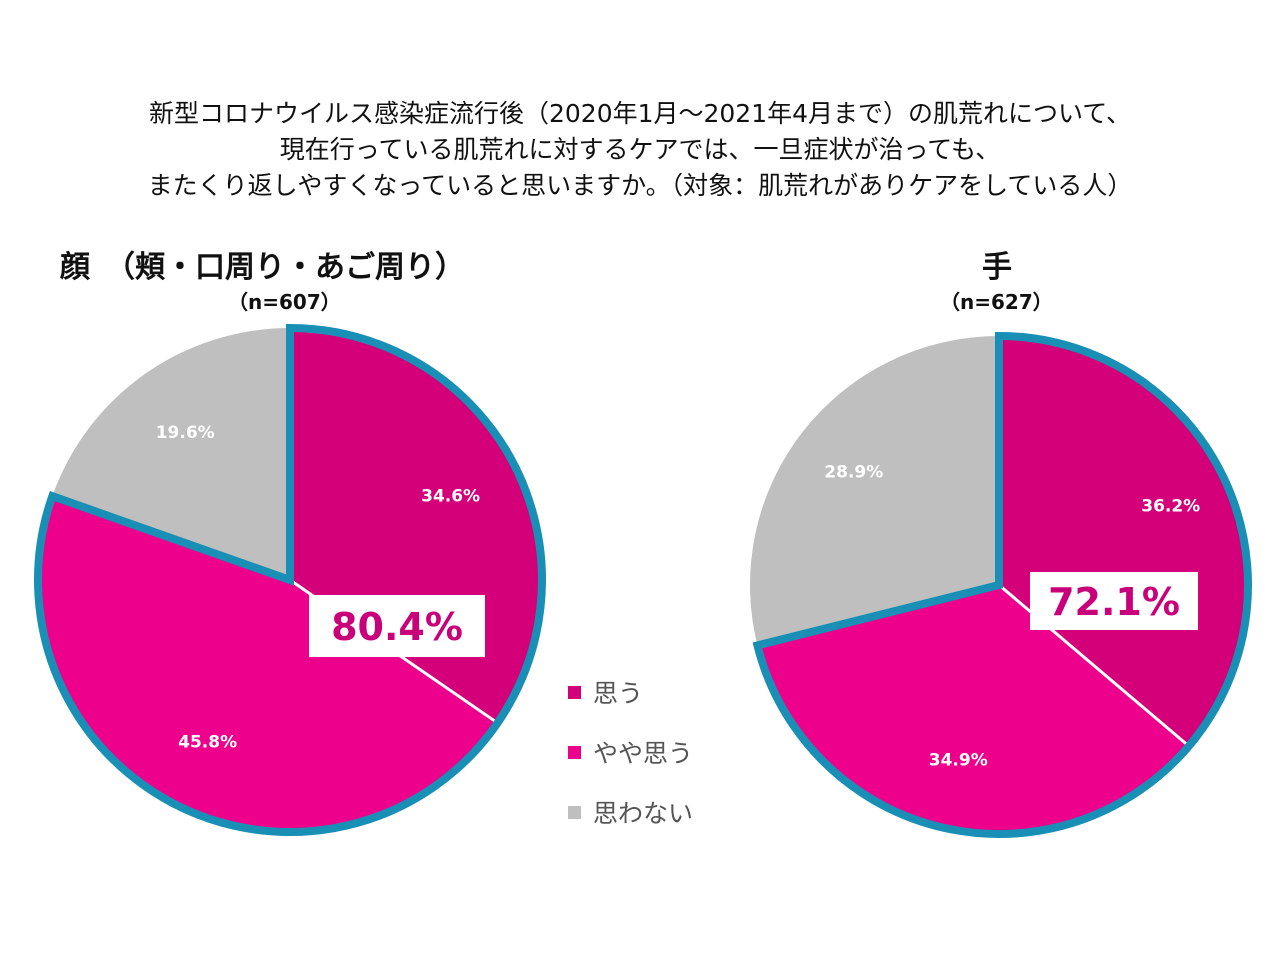  What do you see at coordinates (262, 267) in the screenshot?
I see `face-chart-title: 顔 （頬・口周り・あご周り）` at bounding box center [262, 267].